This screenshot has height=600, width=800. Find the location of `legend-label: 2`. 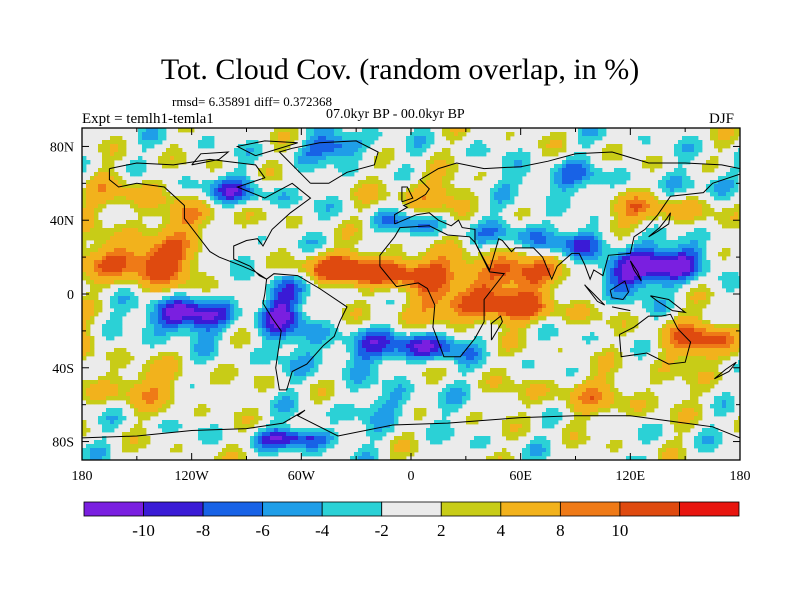

legend-label: 2 is located at coordinates (441, 530).